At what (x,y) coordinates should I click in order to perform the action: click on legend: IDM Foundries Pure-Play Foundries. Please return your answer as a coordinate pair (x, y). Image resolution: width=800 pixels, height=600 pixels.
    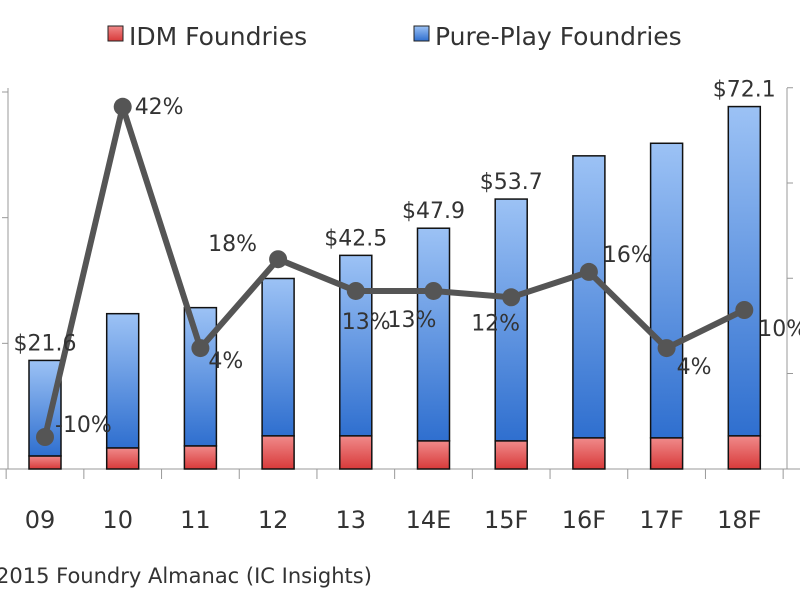
    Looking at the image, I should click on (394, 36).